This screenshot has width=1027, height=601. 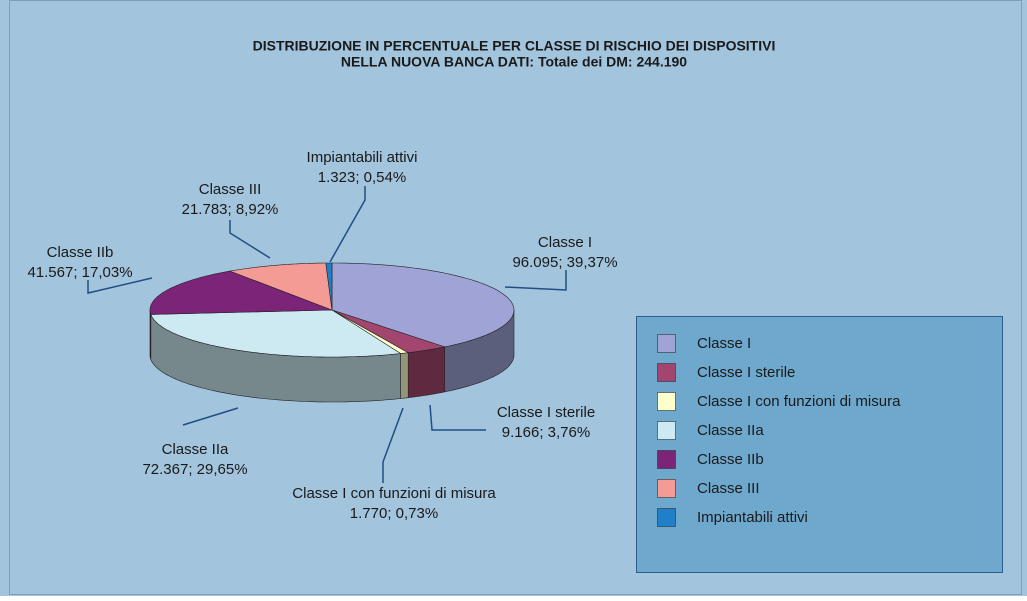 What do you see at coordinates (362, 177) in the screenshot?
I see `value-label: 1.323; 0,54%` at bounding box center [362, 177].